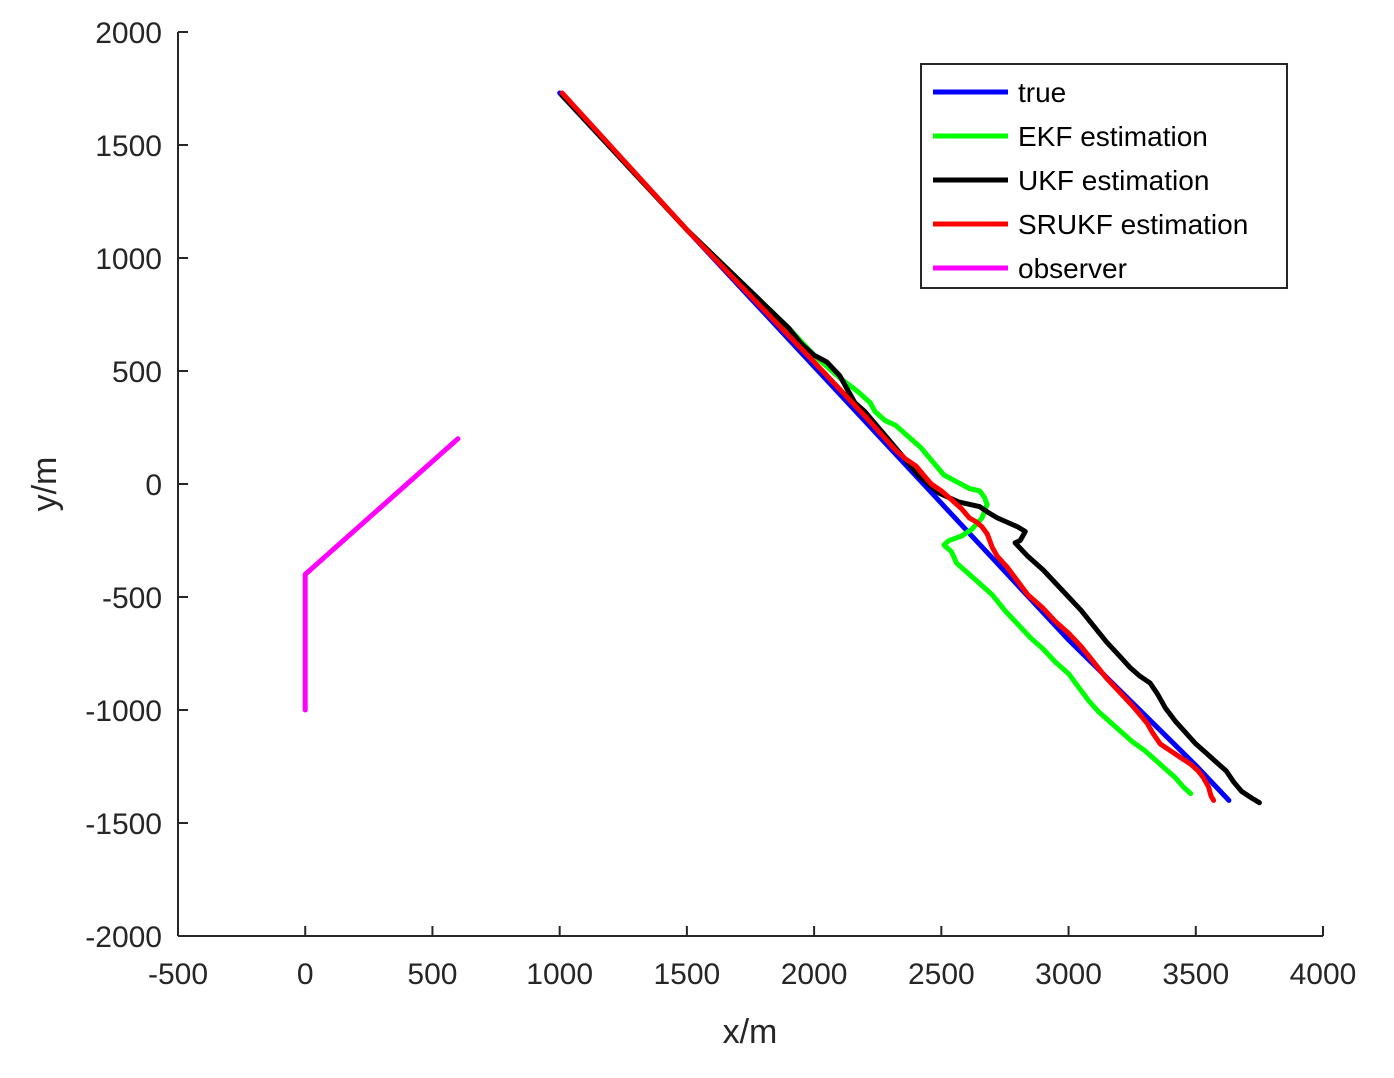 The width and height of the screenshot is (1394, 1078). I want to click on y-tick-label: -500, so click(132, 598).